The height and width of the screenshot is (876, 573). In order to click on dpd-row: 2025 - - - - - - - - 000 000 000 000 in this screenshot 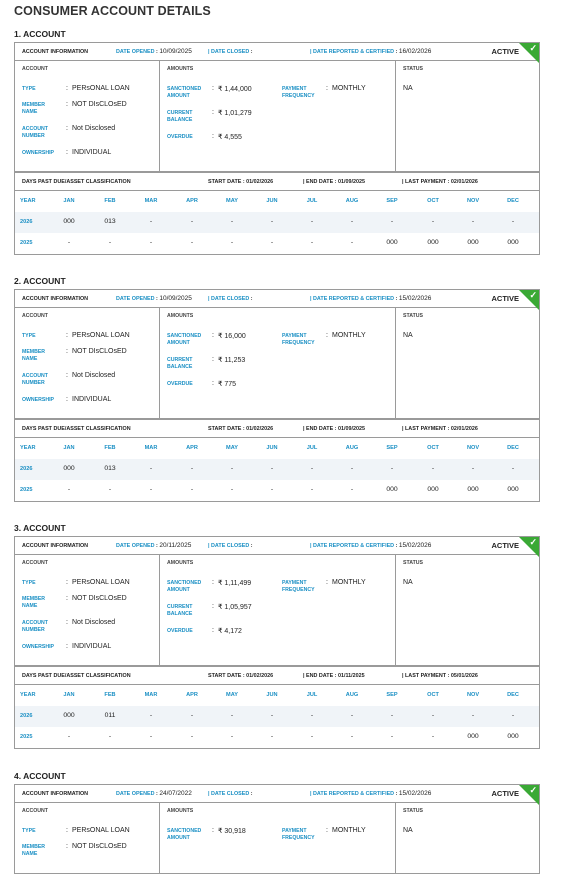, I will do `click(277, 243)`.